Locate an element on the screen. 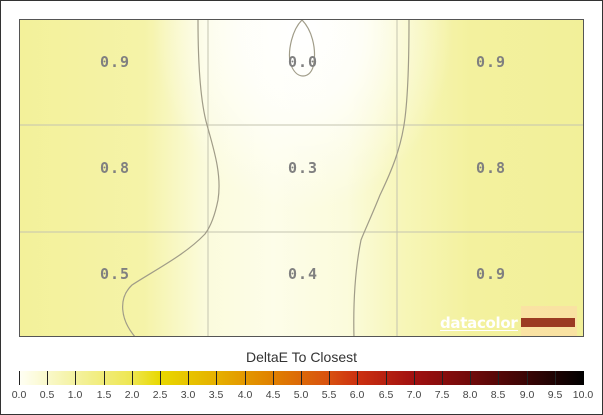  colorbar-tick-label: 3.0 is located at coordinates (188, 395).